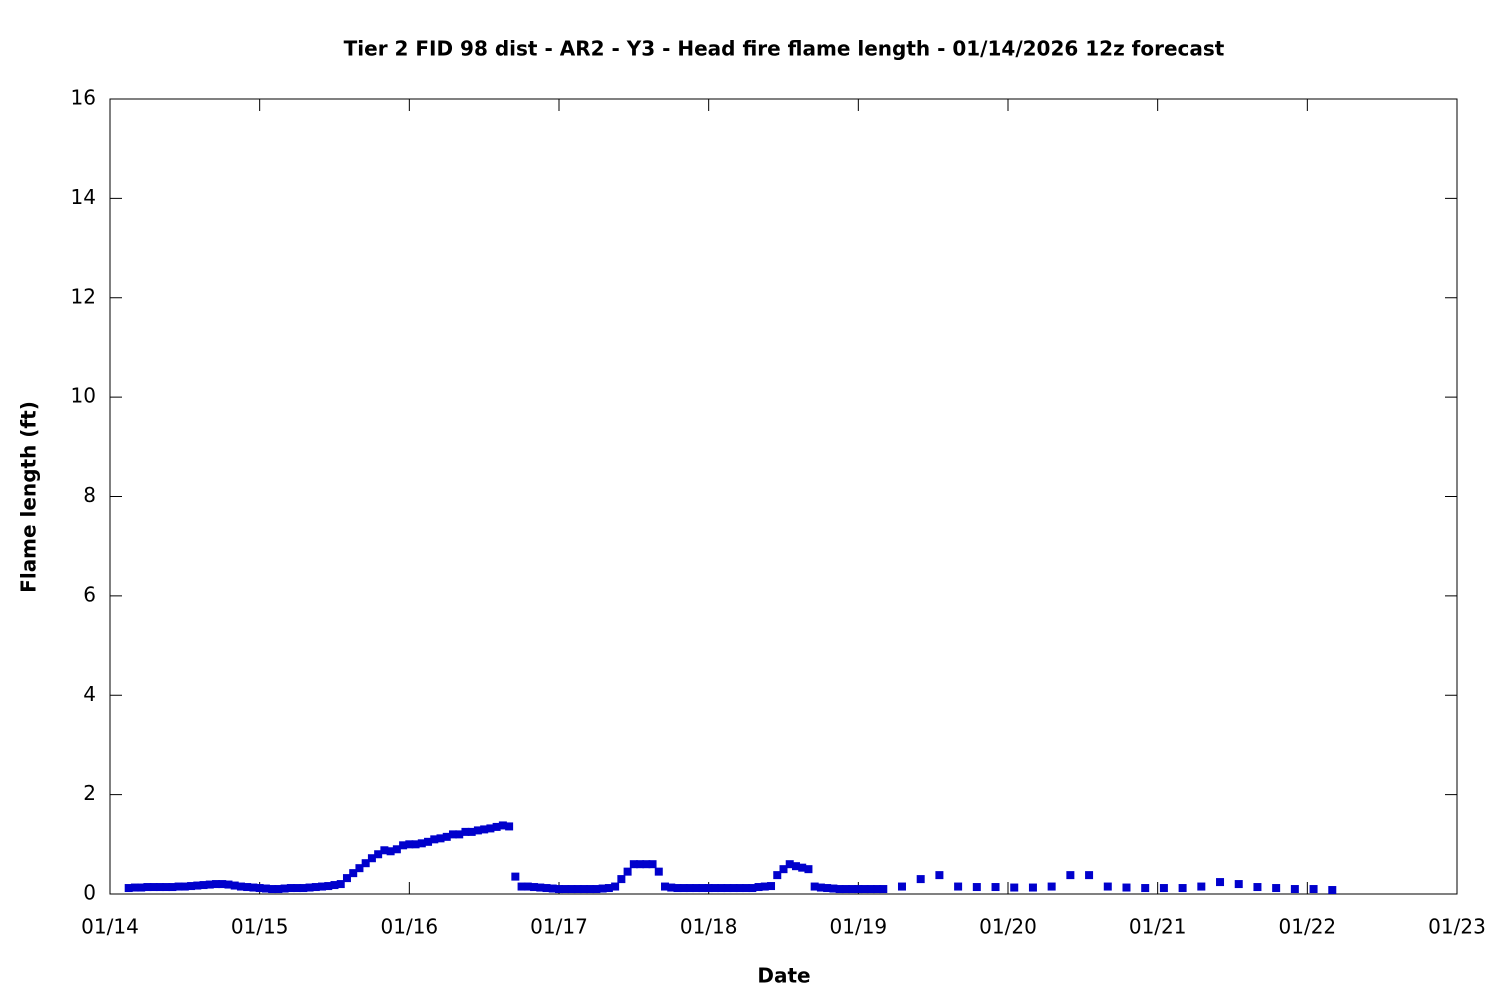 The height and width of the screenshot is (1000, 1500). I want to click on x-tick-label: 01/20, so click(1008, 927).